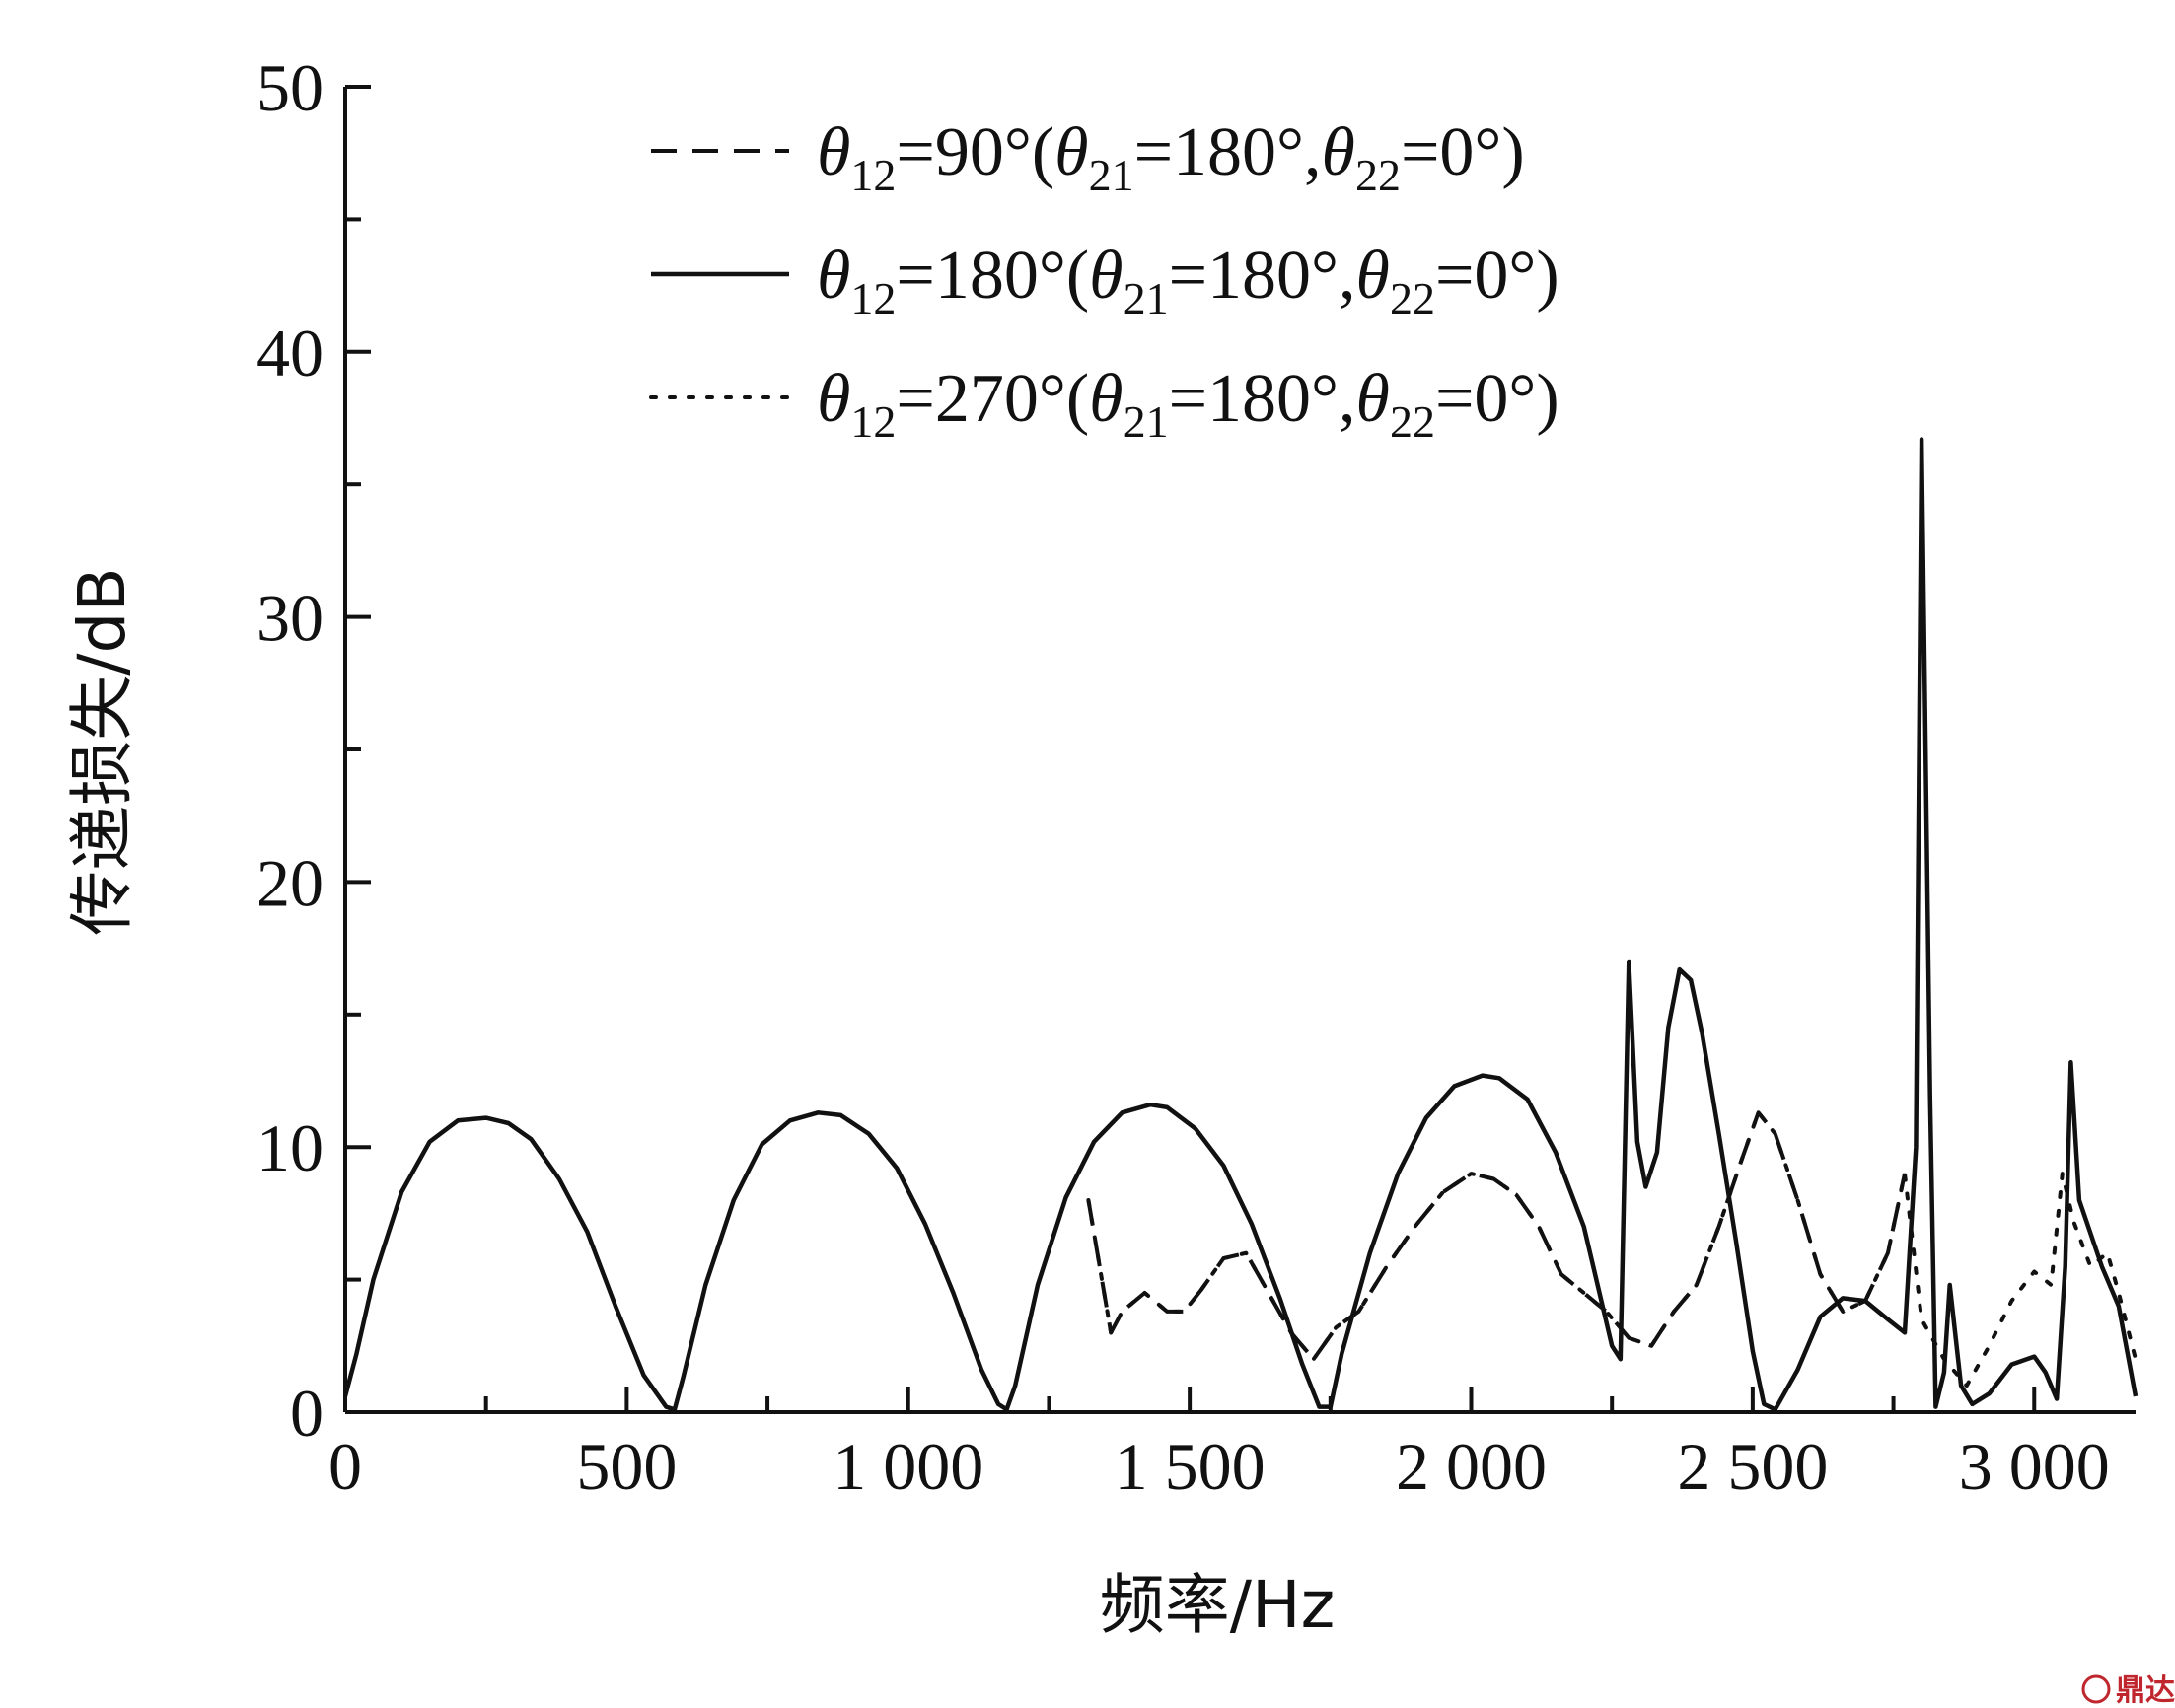 Image resolution: width=2175 pixels, height=1708 pixels. Describe the element at coordinates (290, 618) in the screenshot. I see `y-tick-label: 30` at that location.